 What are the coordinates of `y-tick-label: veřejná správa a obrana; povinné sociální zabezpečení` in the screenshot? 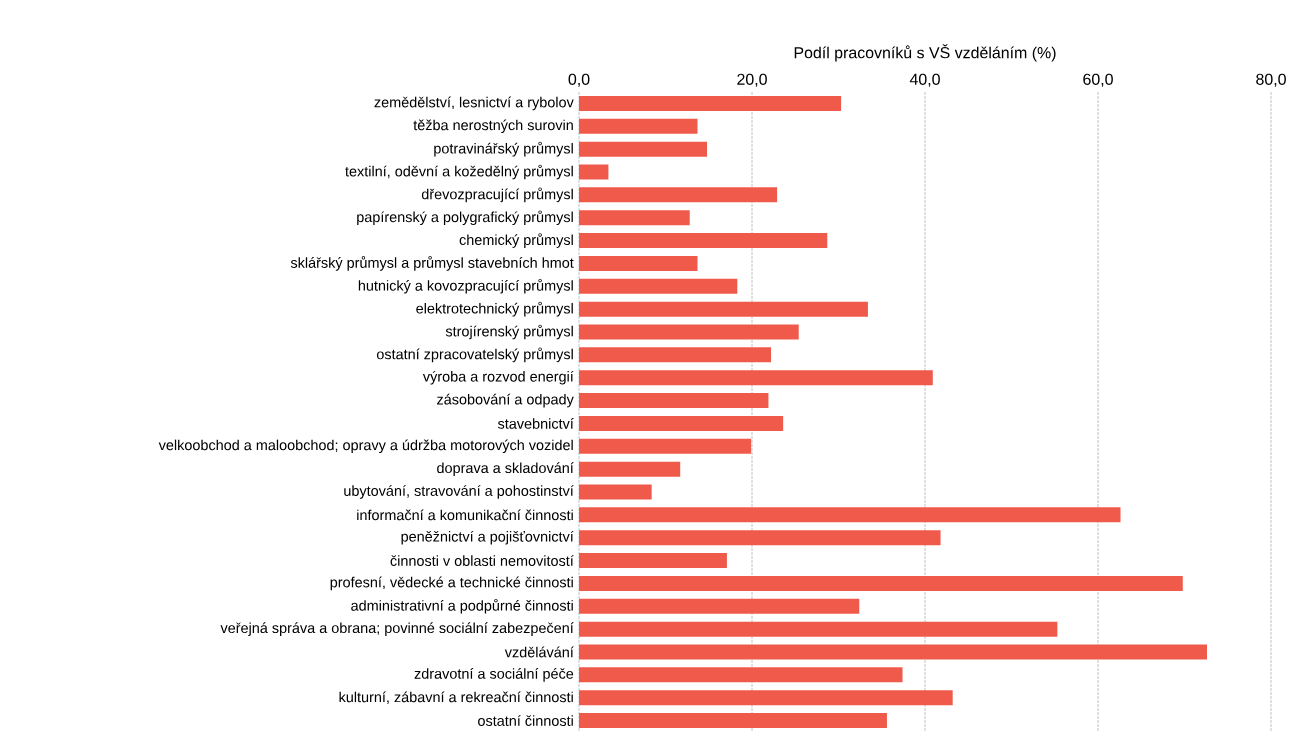 It's located at (397, 629).